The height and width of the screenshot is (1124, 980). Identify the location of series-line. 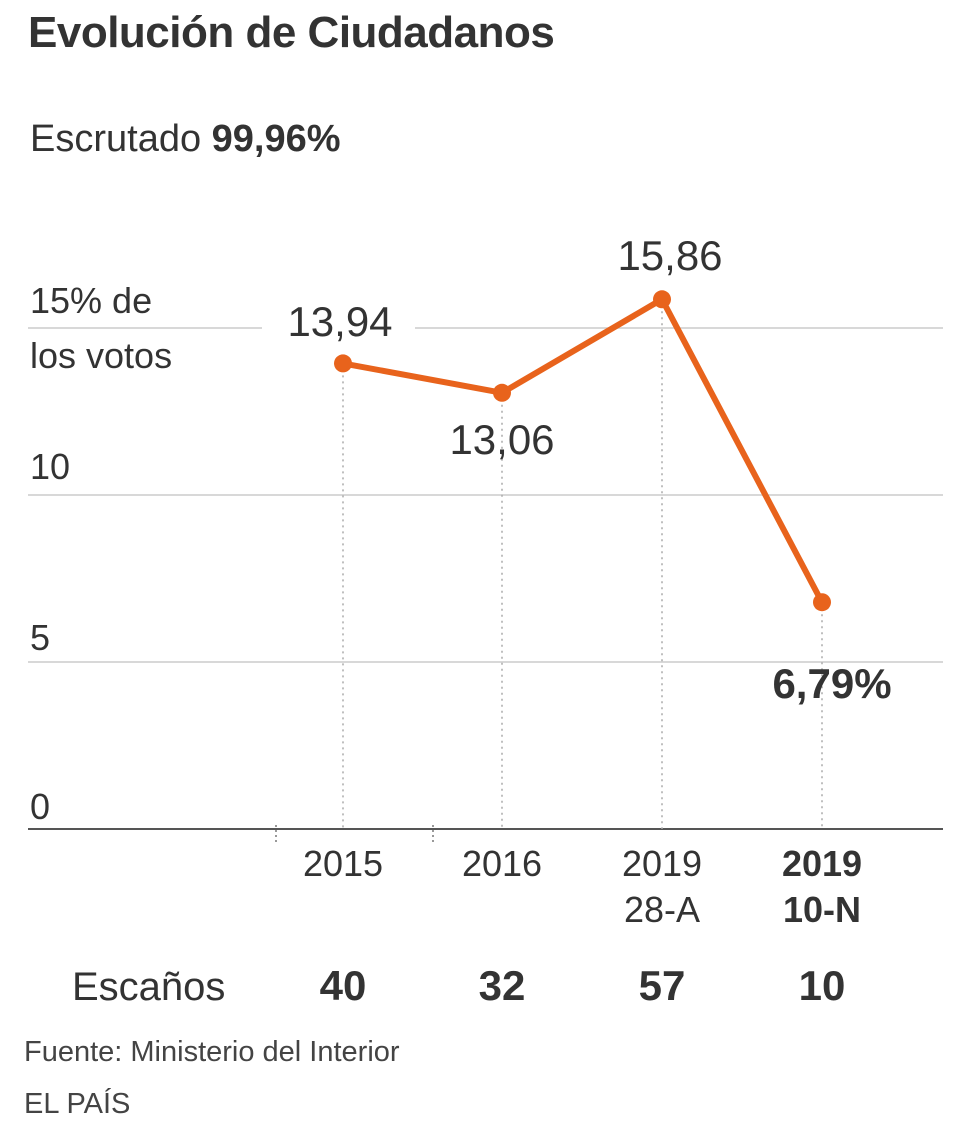
(582, 451).